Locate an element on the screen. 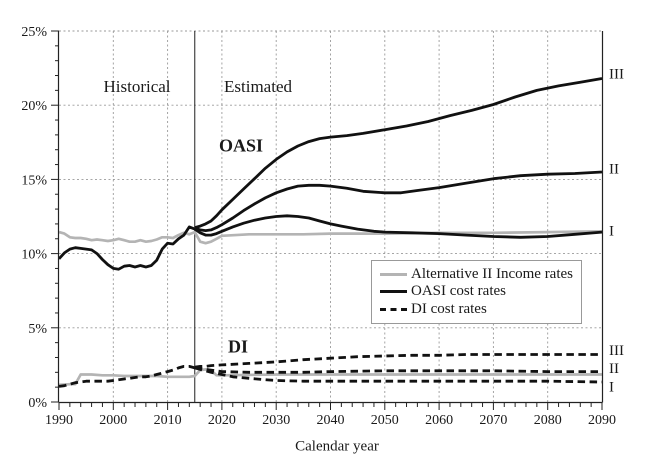  x-tick-label: 2030 is located at coordinates (276, 420).